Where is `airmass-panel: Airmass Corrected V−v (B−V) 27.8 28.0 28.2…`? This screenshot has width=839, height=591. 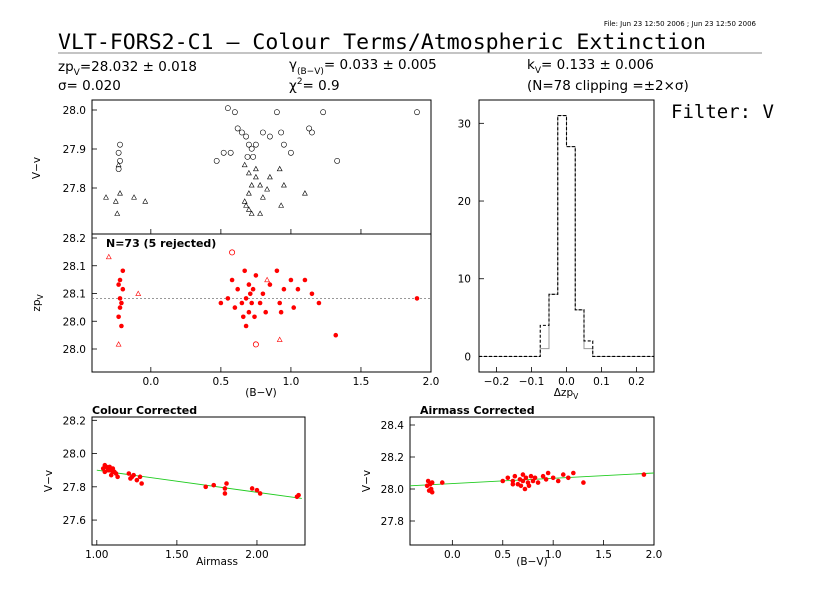 airmass-panel: Airmass Corrected V−v (B−V) 27.8 28.0 28.2… is located at coordinates (511, 486).